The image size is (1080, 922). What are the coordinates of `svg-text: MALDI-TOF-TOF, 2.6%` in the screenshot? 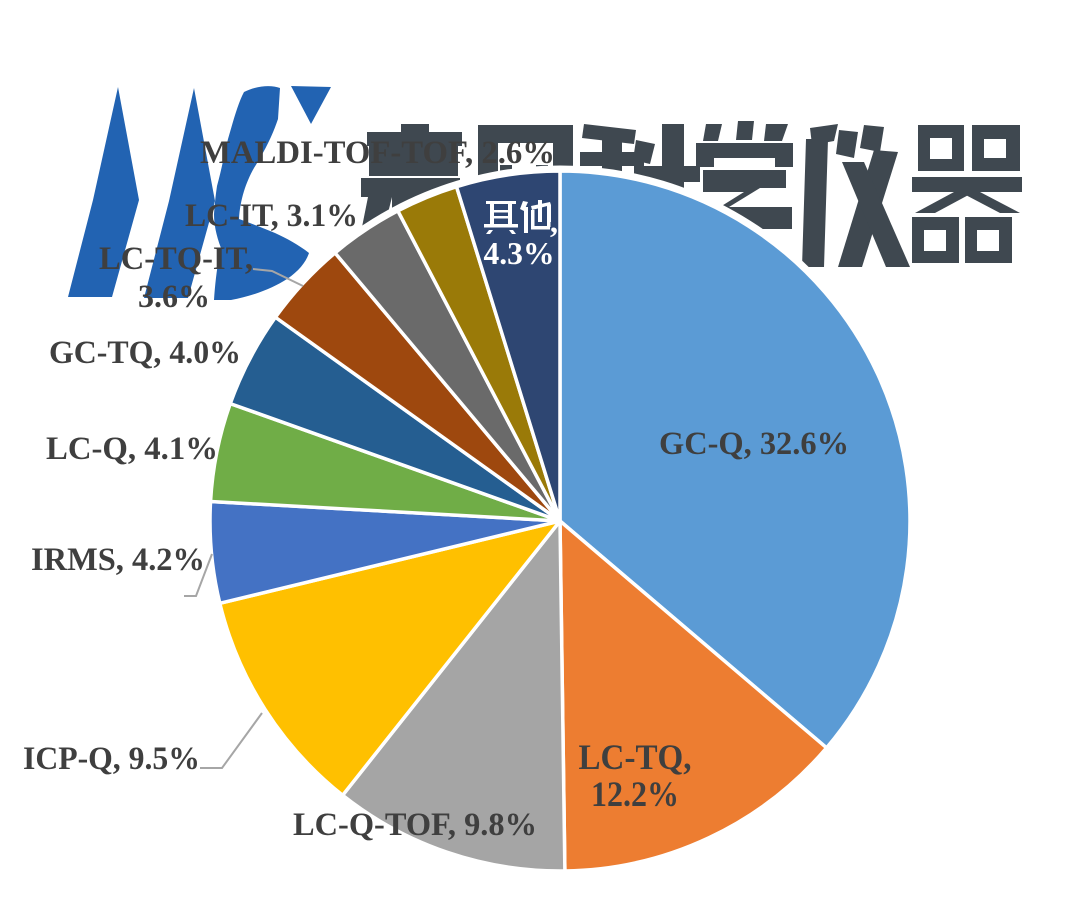 It's located at (377, 153).